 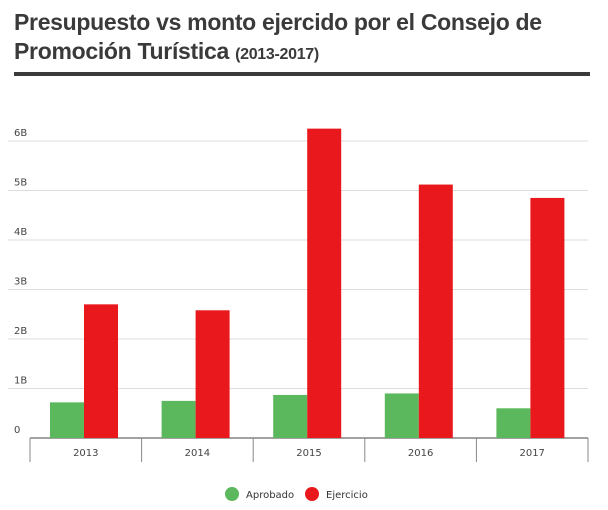 What do you see at coordinates (513, 423) in the screenshot?
I see `bar-aprobado-2017` at bounding box center [513, 423].